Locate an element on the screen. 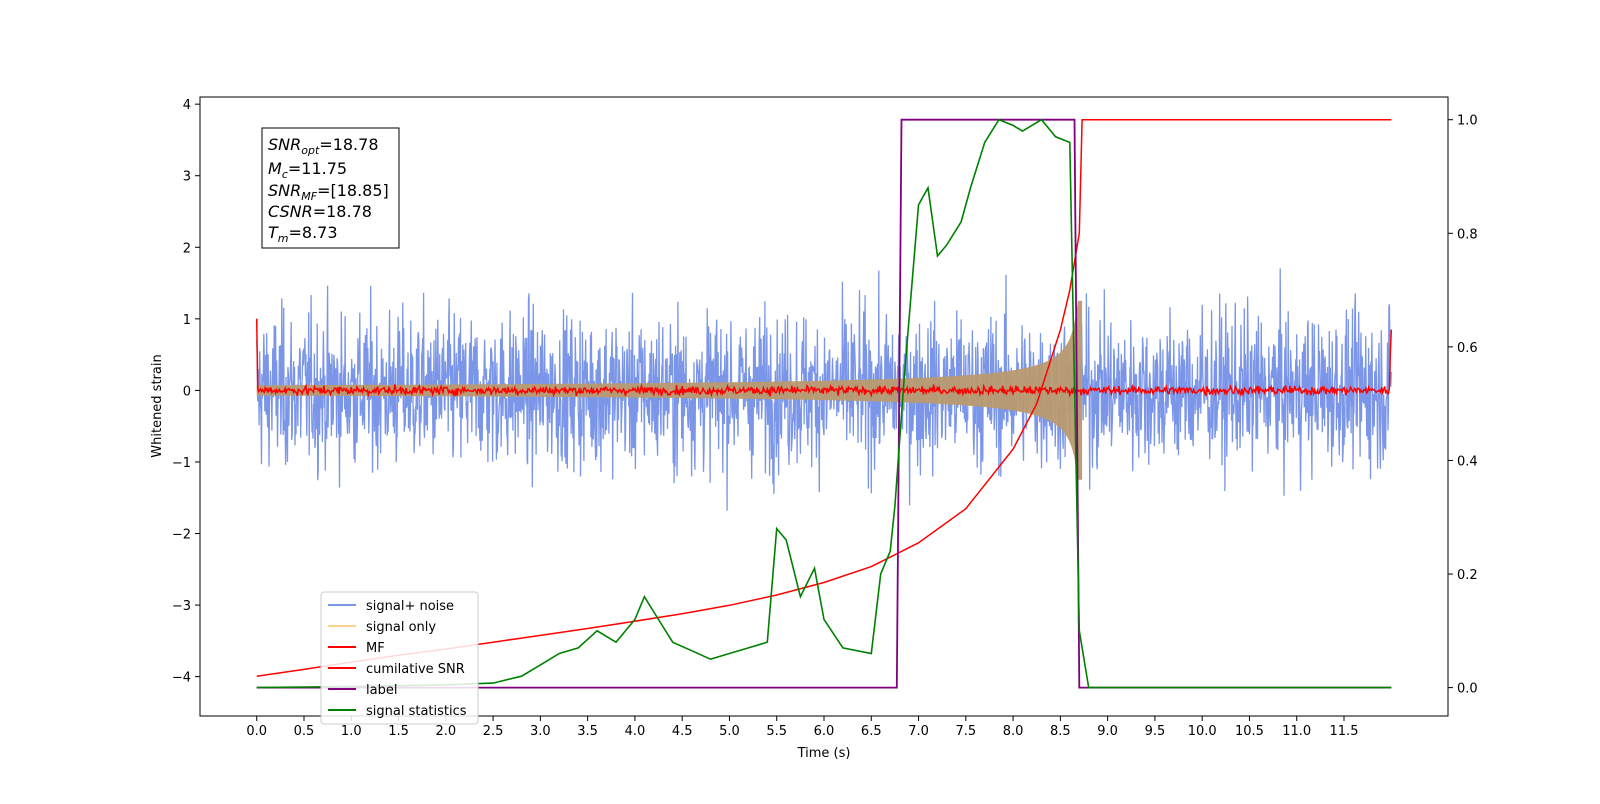 This screenshot has height=804, width=1600. y-tick-label: 3 is located at coordinates (187, 177).